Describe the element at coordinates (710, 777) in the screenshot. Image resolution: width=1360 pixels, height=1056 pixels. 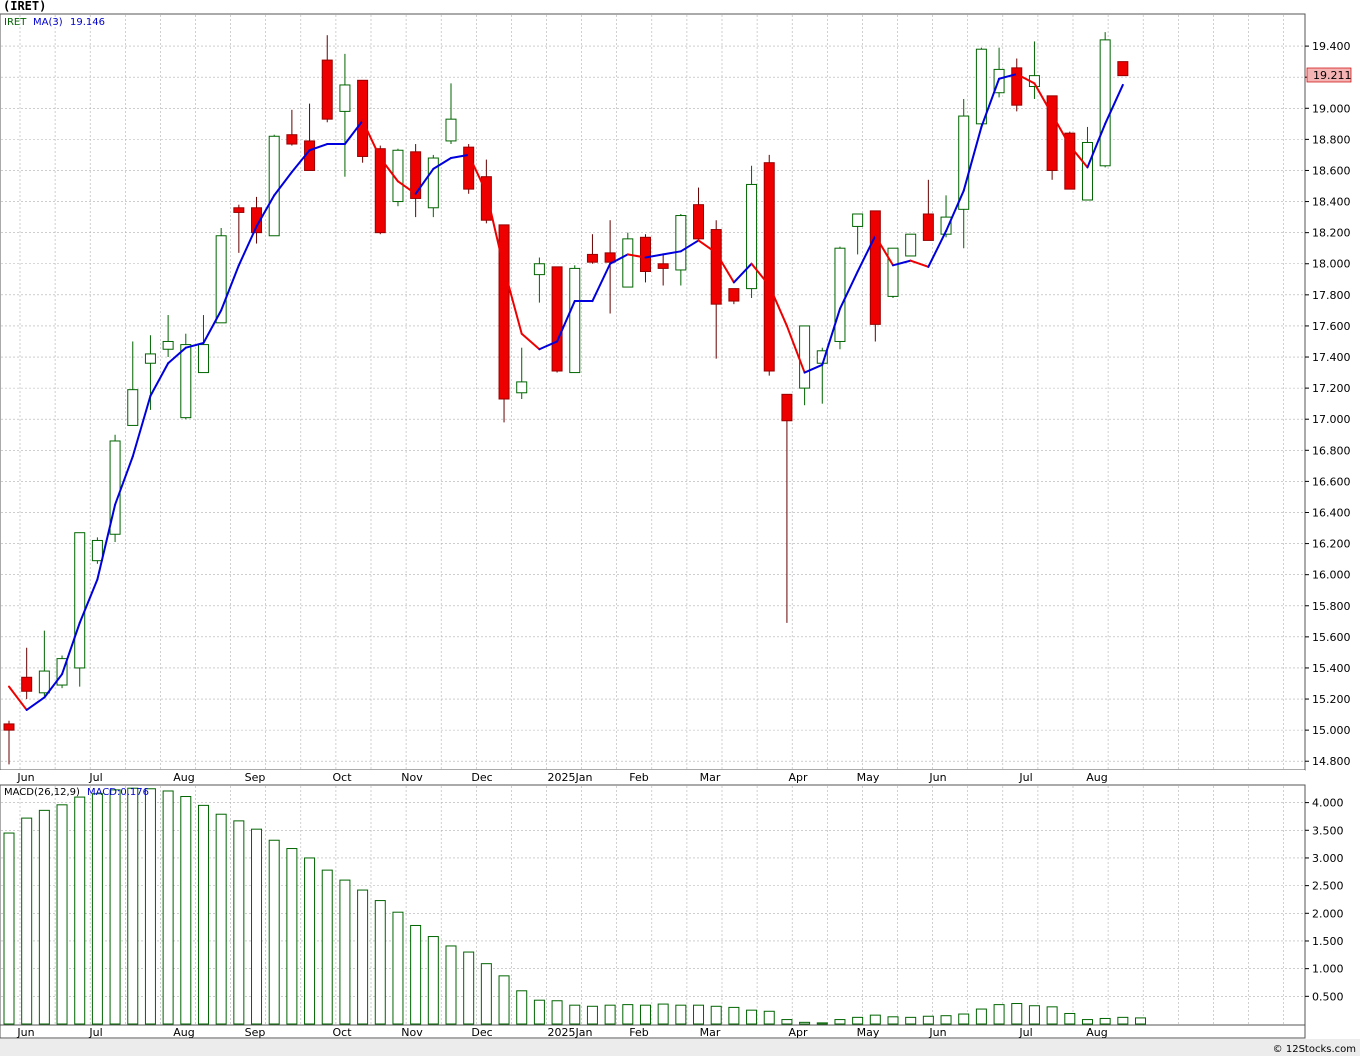
I see `price-x-tick-label: Mar` at that location.